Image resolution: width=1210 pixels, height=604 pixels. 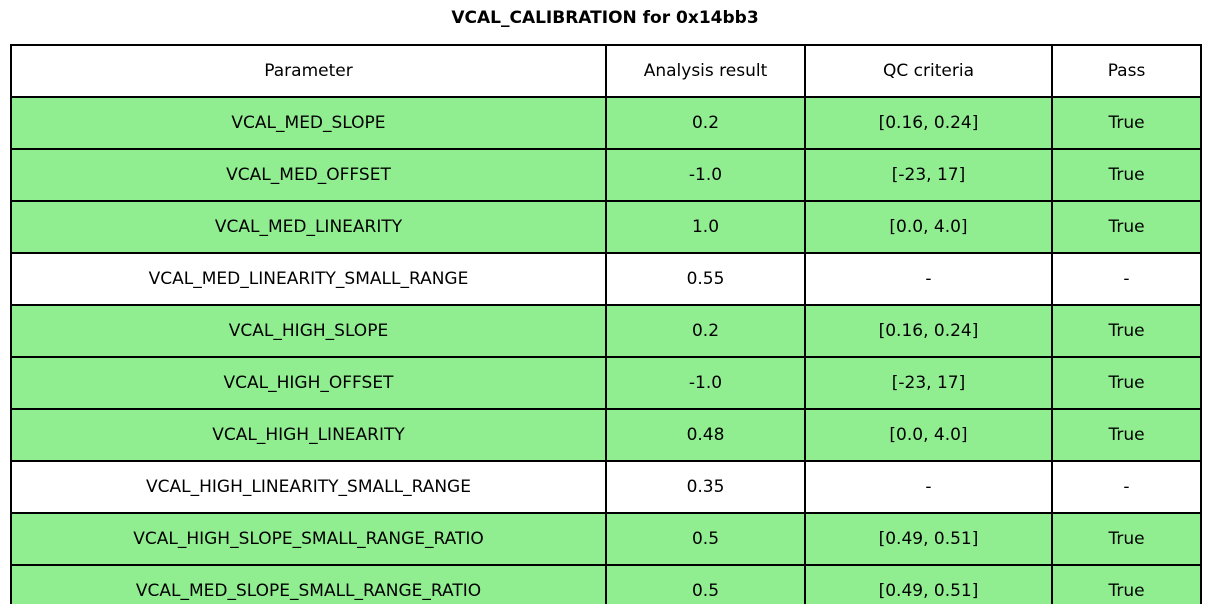 I want to click on column-header-analysis-result: Analysis result, so click(x=705, y=71).